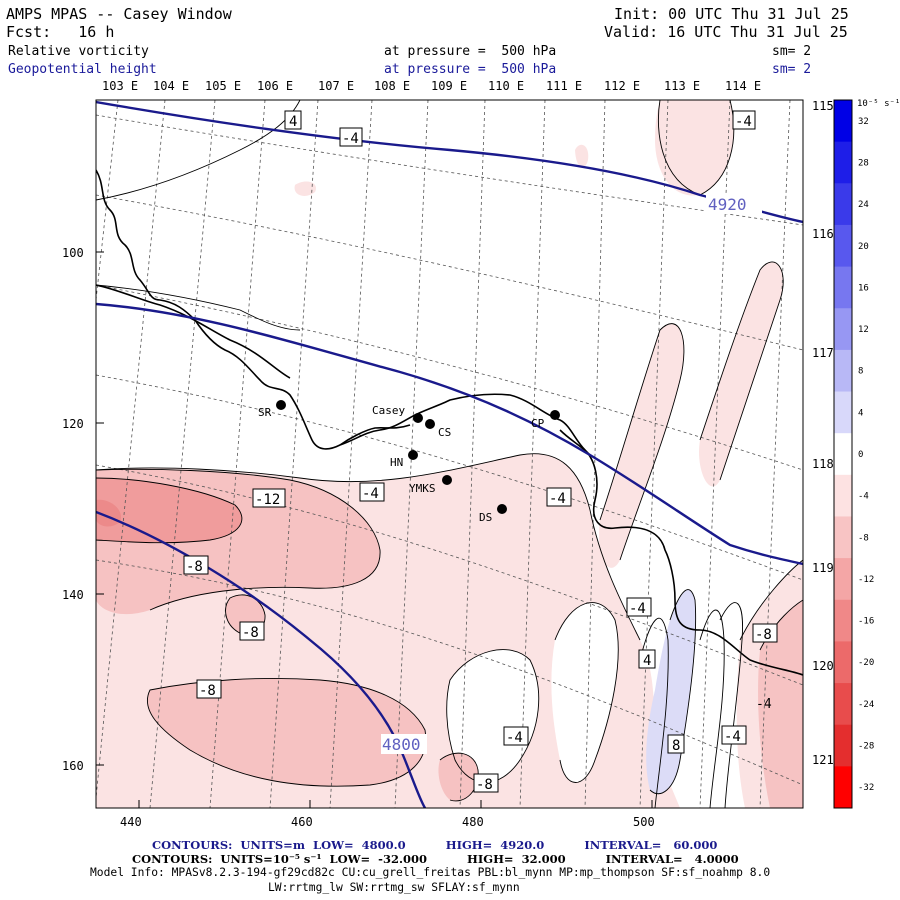 Image resolution: width=900 pixels, height=900 pixels. What do you see at coordinates (470, 69) in the screenshot?
I see `field2-level: at pressure = 500 hPa` at bounding box center [470, 69].